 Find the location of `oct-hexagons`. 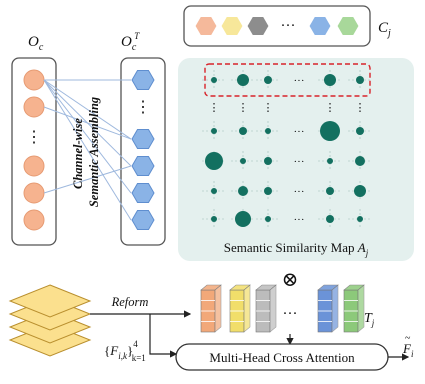

oct-hexagons is located at coordinates (143, 150).